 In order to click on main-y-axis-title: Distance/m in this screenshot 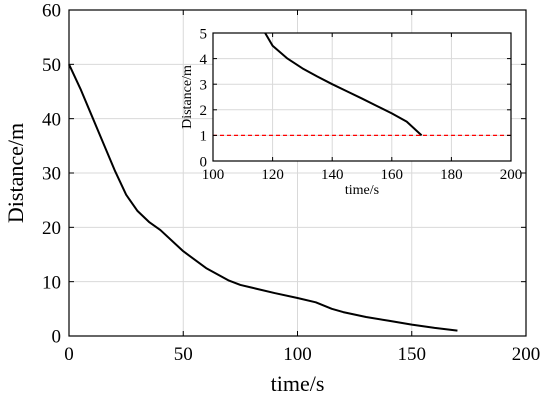, I will do `click(15, 173)`.